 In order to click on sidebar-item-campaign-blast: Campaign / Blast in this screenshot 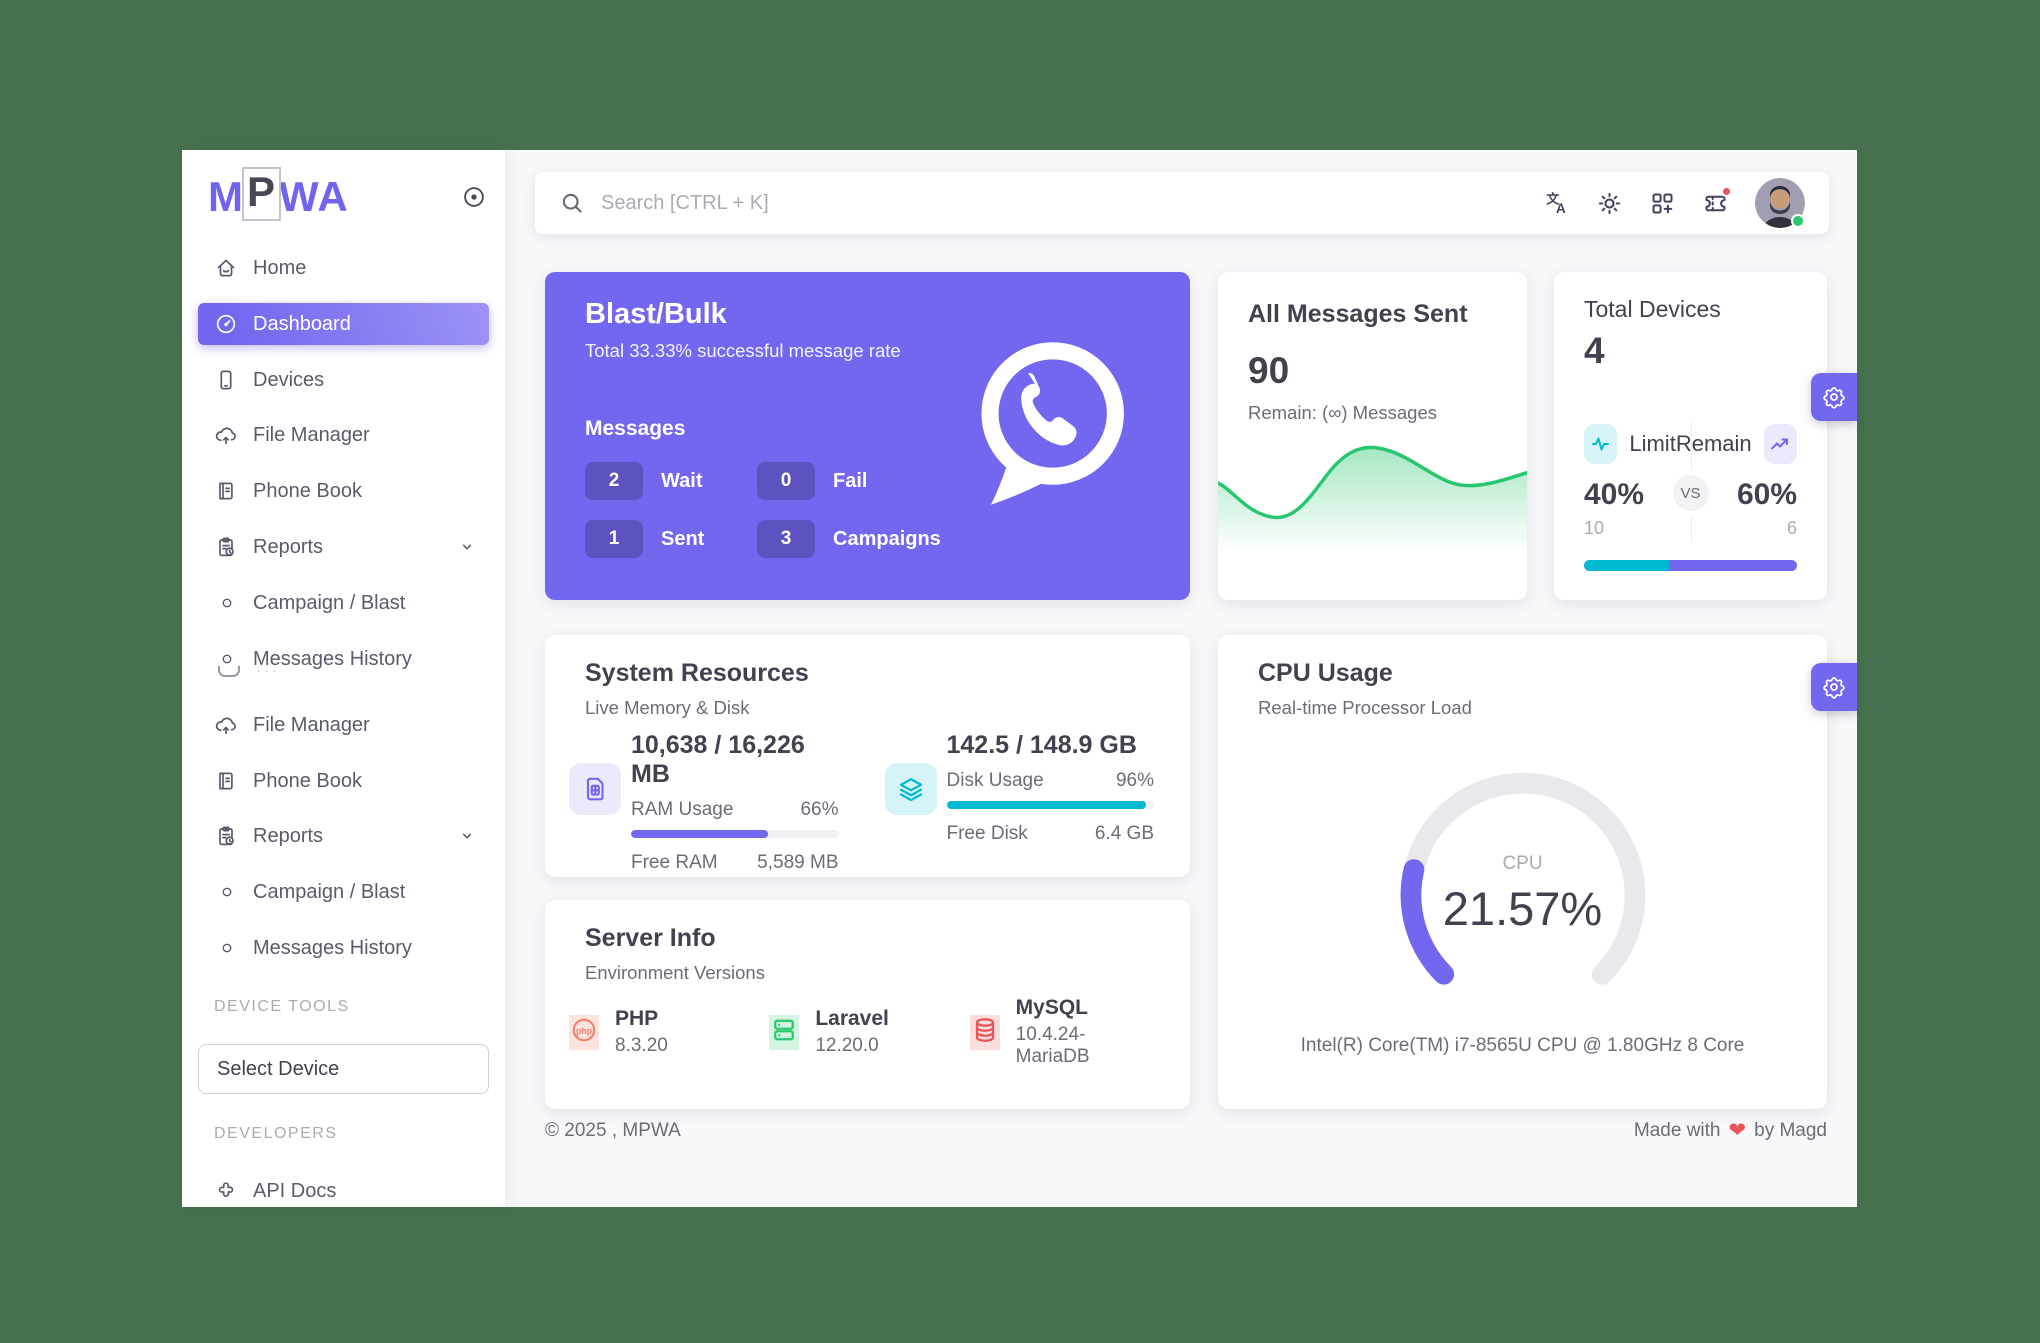, I will do `click(343, 603)`.